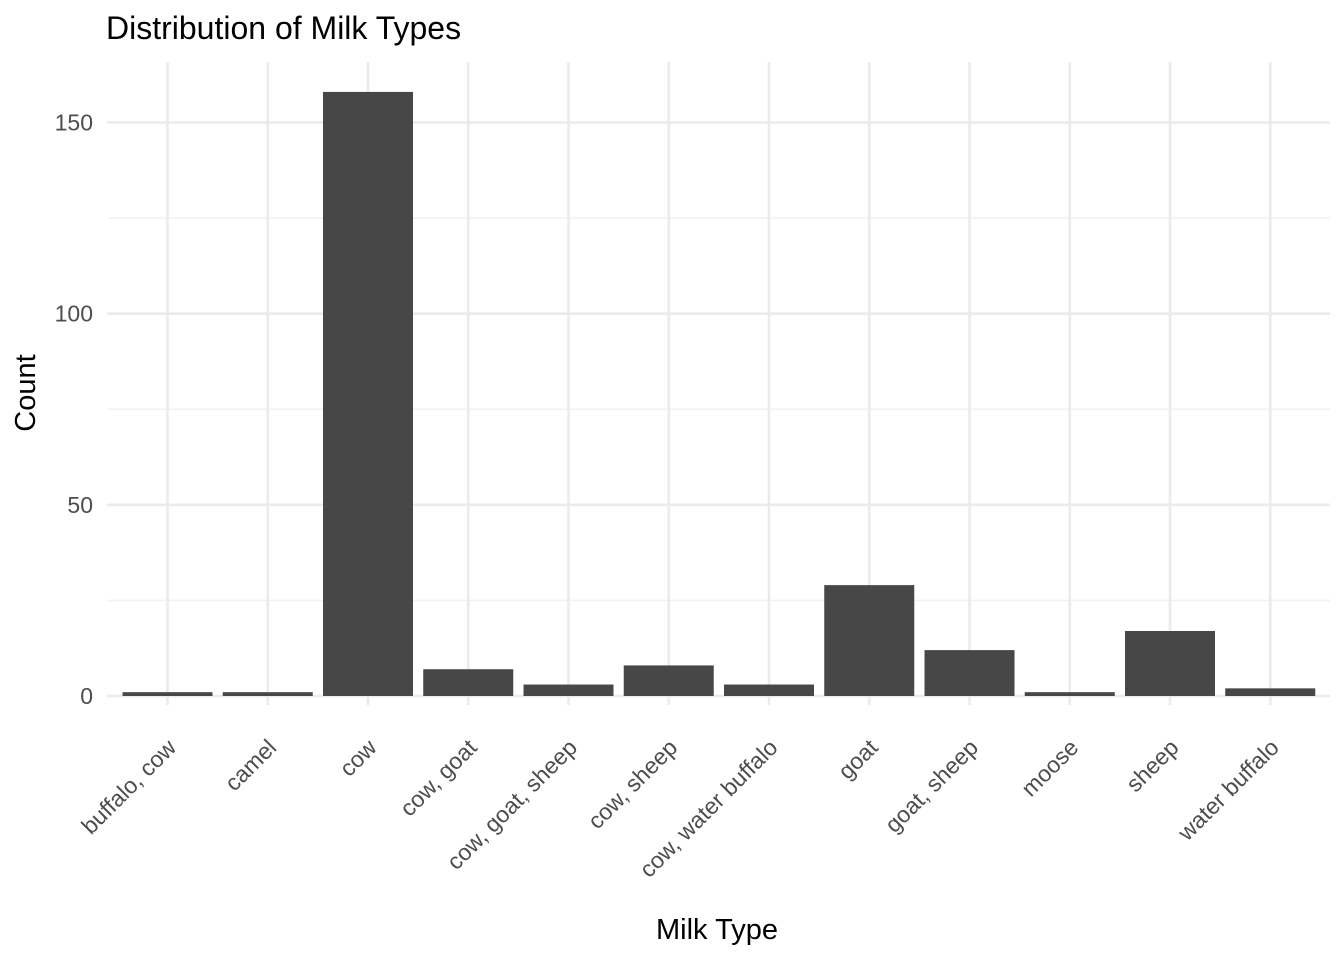 The width and height of the screenshot is (1344, 960). Describe the element at coordinates (283, 28) in the screenshot. I see `chart-title: Distribution of Milk Types` at that location.